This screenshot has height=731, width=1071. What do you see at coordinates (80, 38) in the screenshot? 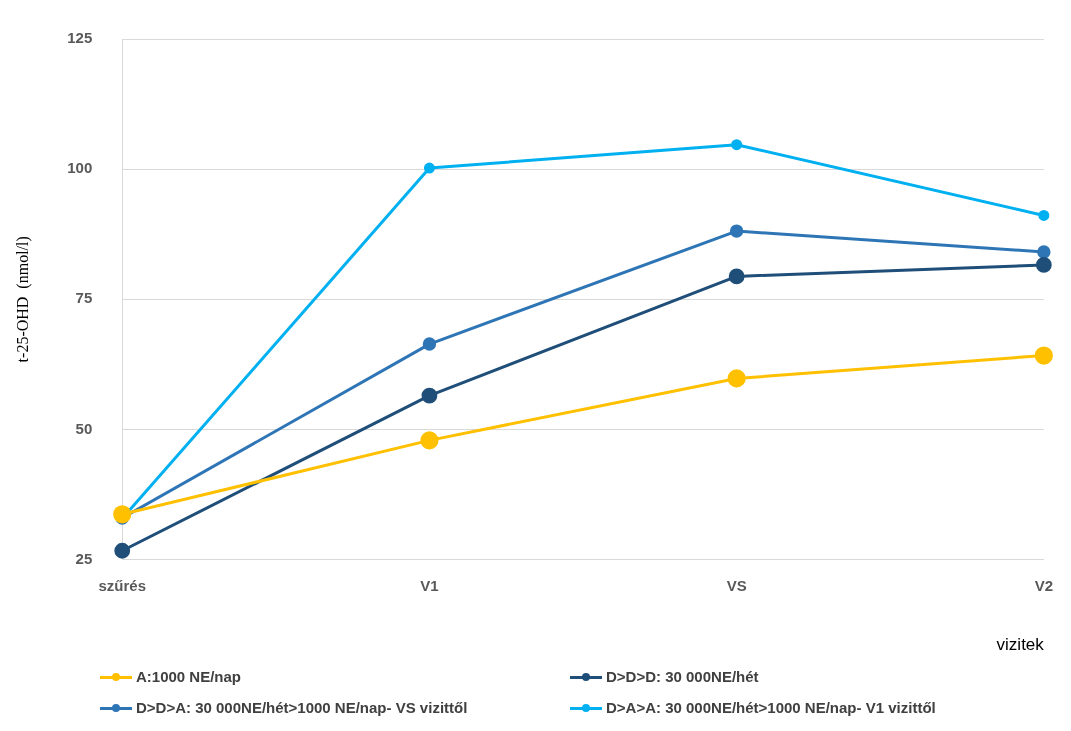
I see `y-tick-label: 125` at bounding box center [80, 38].